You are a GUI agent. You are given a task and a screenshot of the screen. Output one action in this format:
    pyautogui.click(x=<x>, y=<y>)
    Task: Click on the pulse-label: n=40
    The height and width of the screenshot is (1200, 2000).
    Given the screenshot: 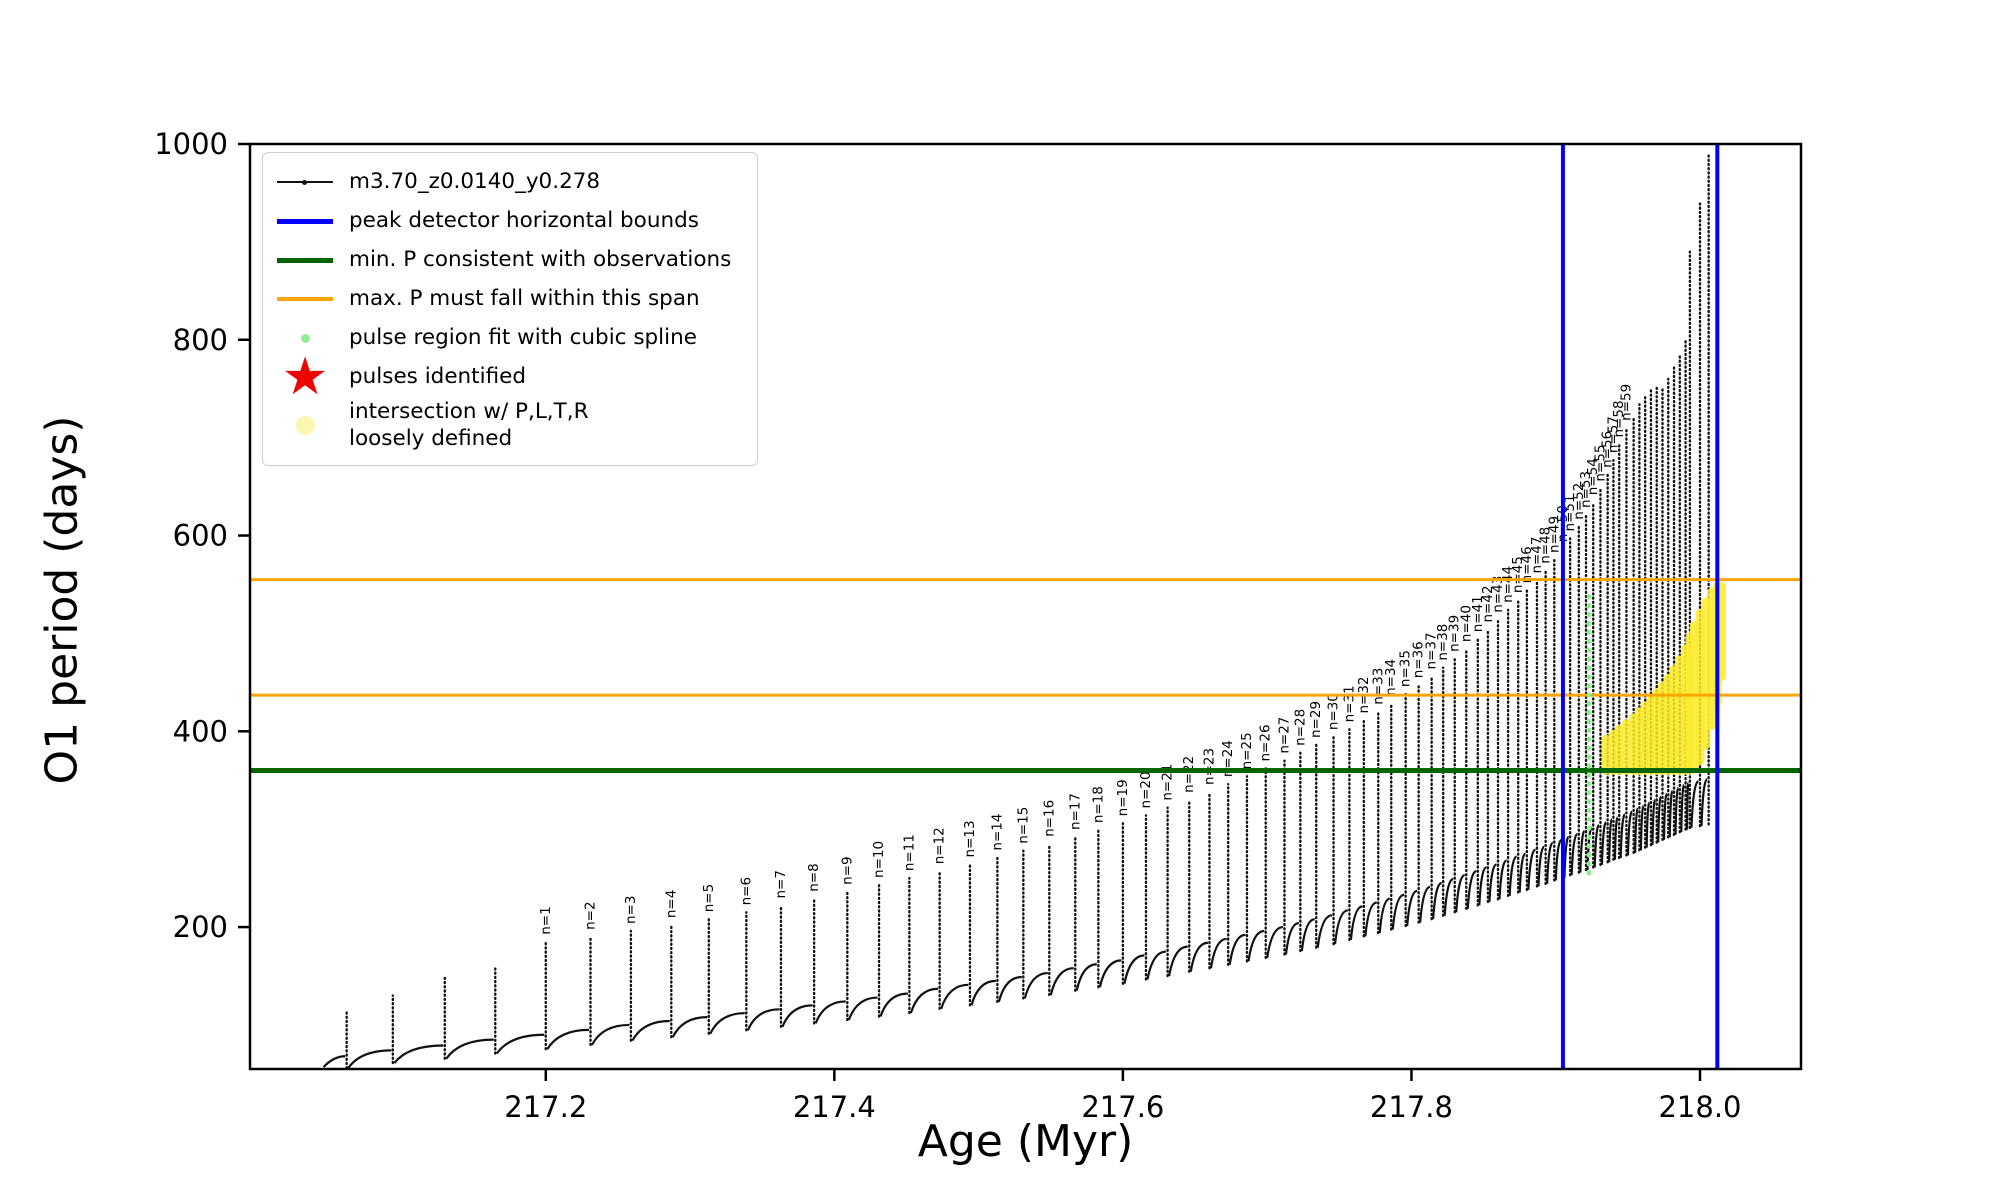 What is the action you would take?
    pyautogui.click(x=1466, y=623)
    